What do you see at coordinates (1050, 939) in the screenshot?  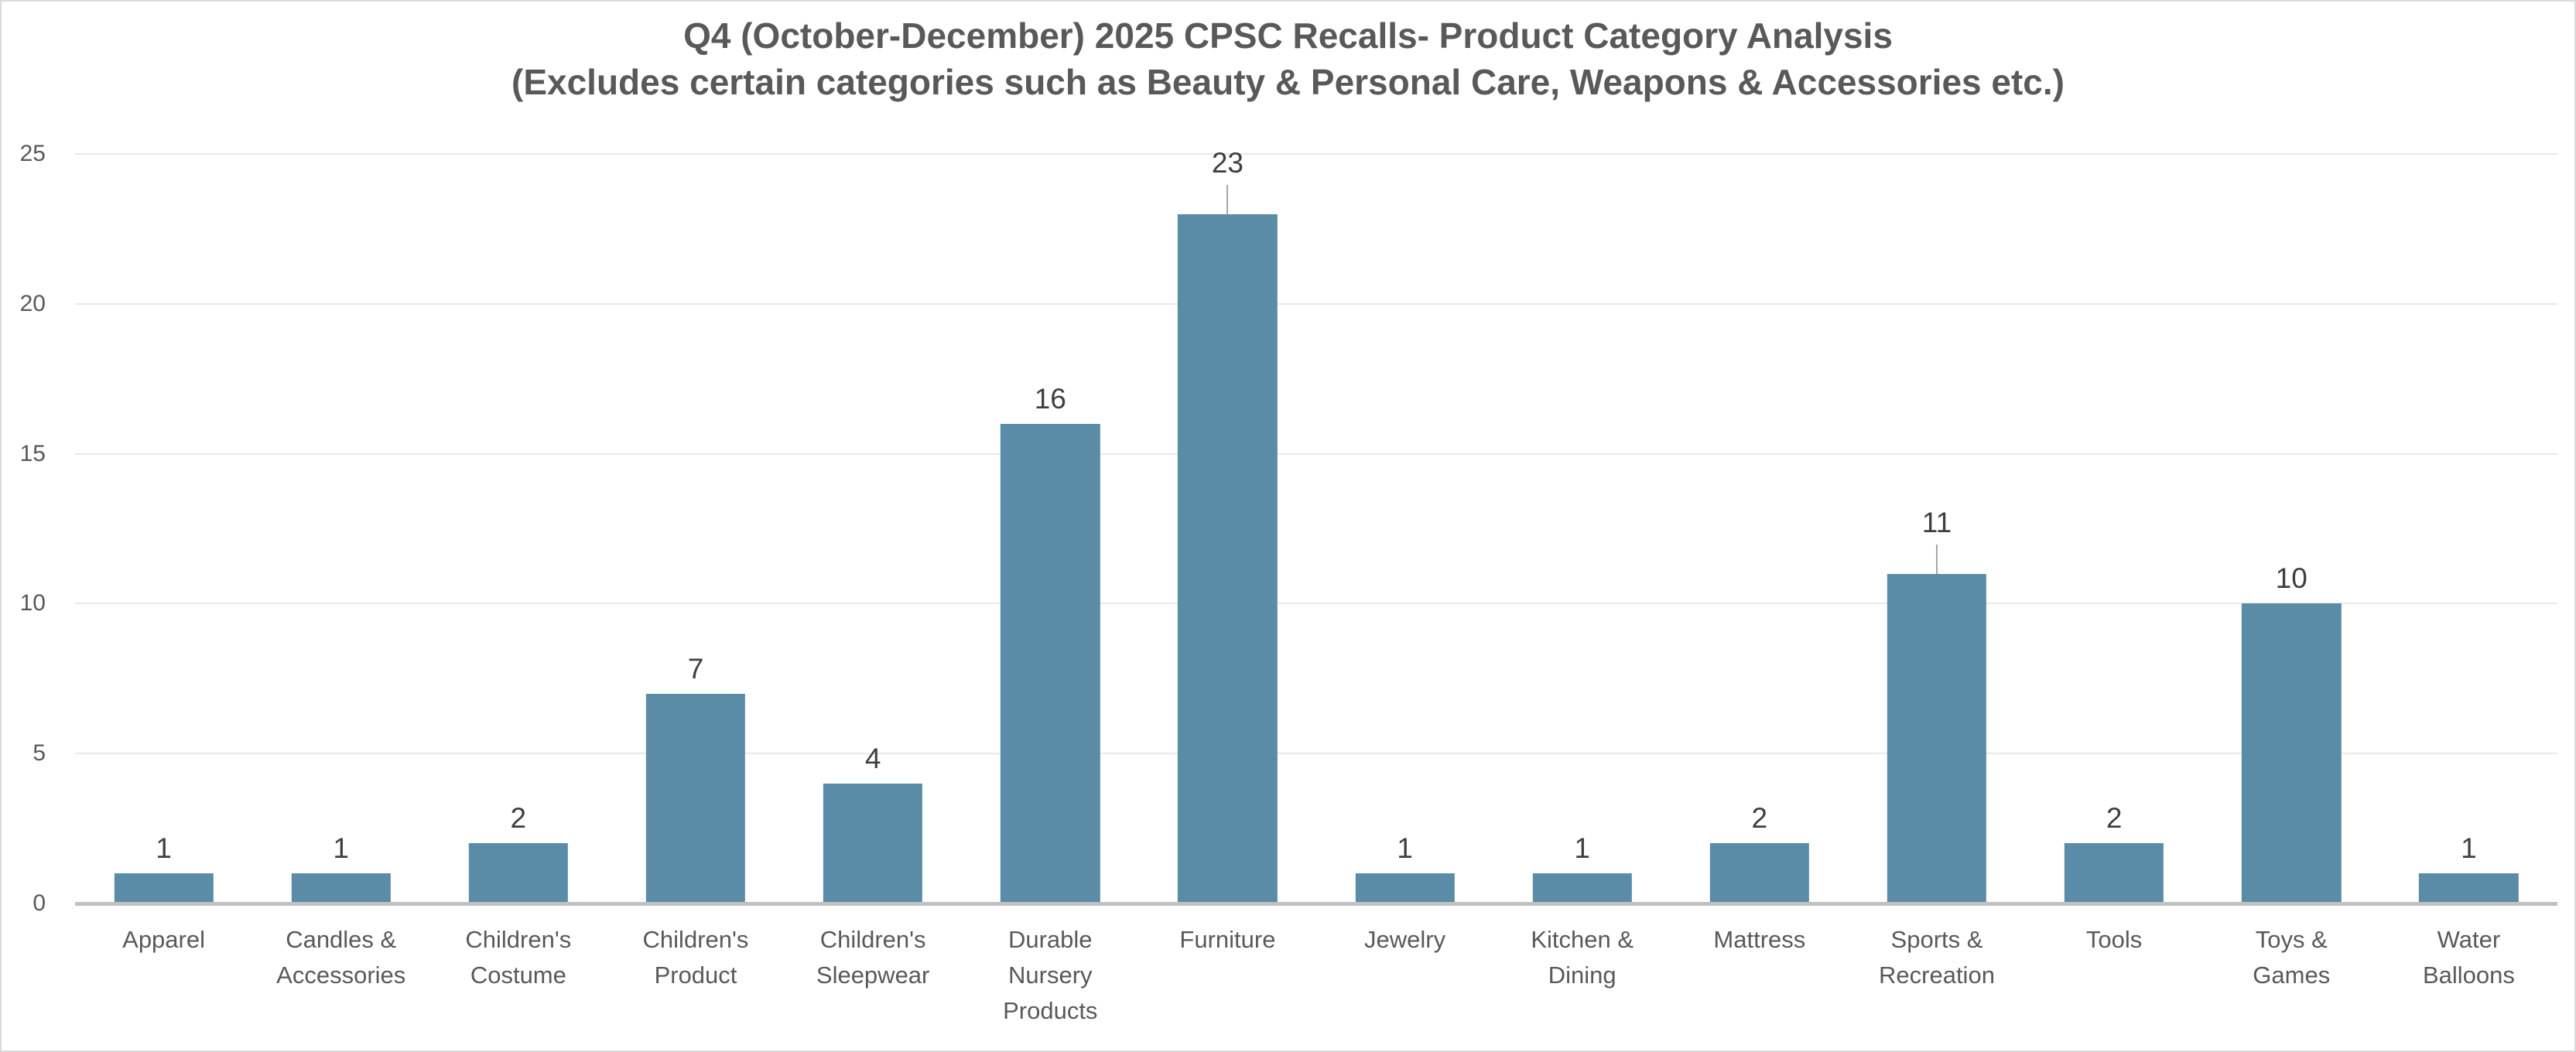 I see `x-axis-label-line: Durable` at bounding box center [1050, 939].